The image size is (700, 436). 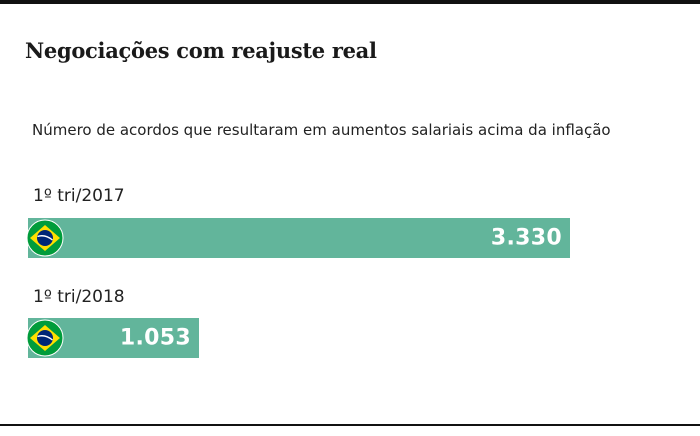 I want to click on bar-value-label-2017: 3.330, so click(x=526, y=238).